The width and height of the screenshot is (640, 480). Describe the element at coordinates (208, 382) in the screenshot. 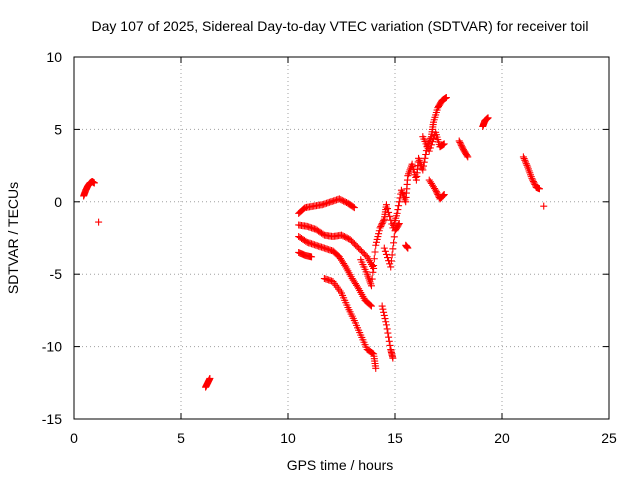

I see `point-series-s3` at that location.